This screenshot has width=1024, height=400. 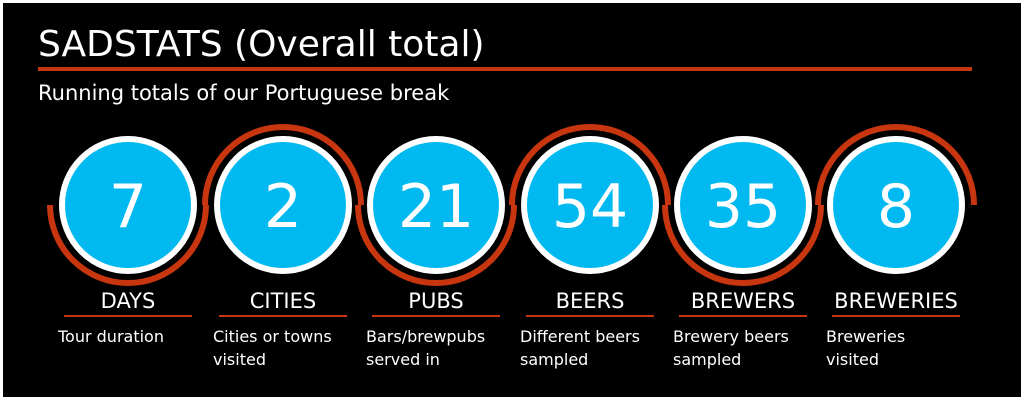 I want to click on stat-description: served in, so click(x=403, y=359).